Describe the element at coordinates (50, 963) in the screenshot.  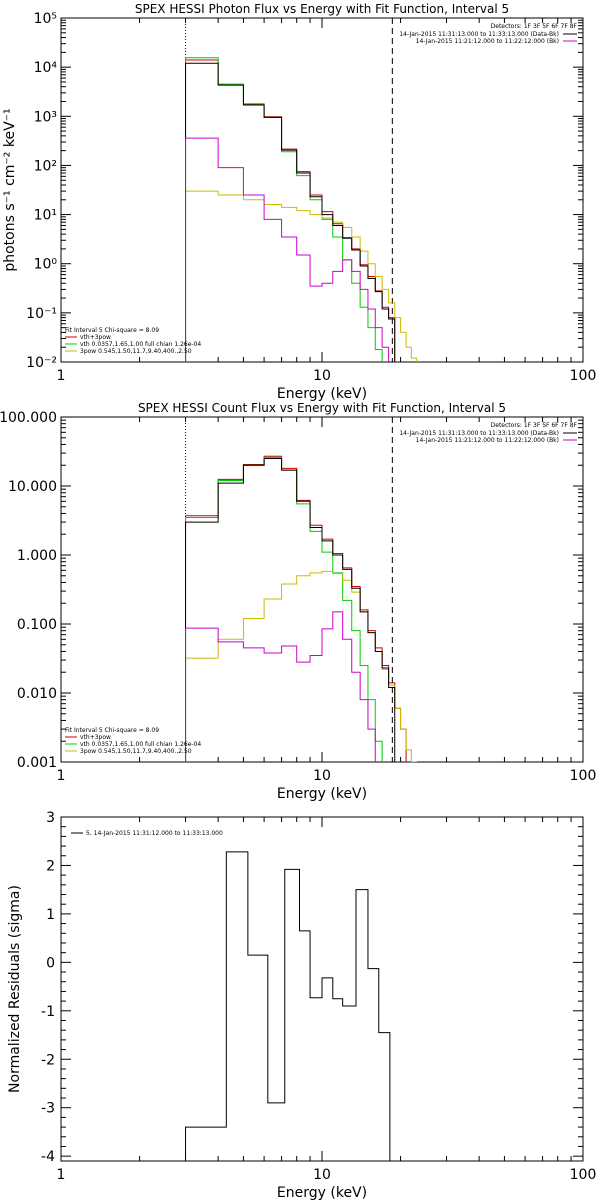
I see `y-tick-label: 0` at that location.